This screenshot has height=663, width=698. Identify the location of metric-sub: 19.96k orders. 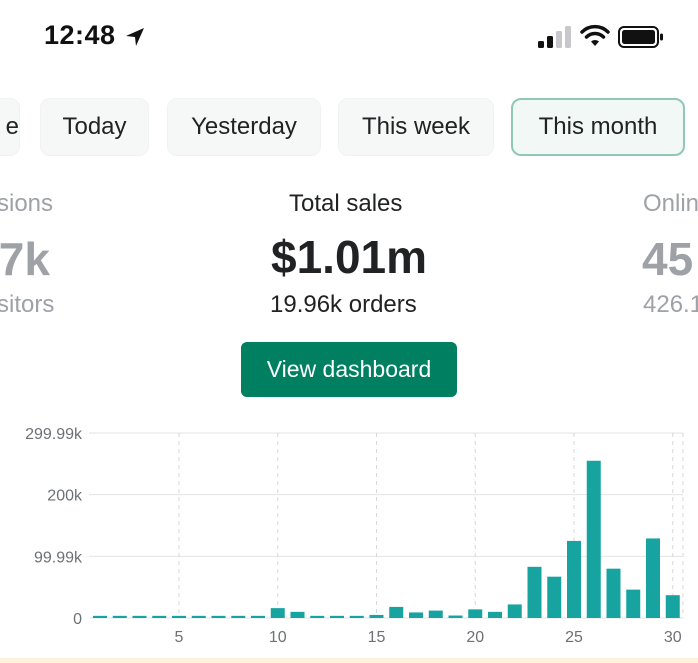
(343, 304).